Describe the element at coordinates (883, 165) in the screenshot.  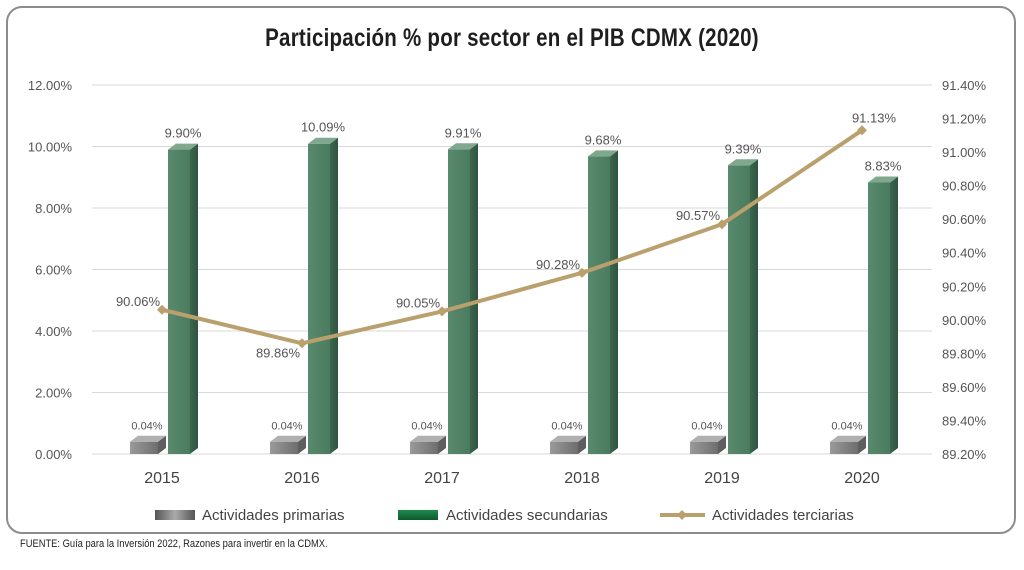
I see `data-label-secundarias: 8.83%` at that location.